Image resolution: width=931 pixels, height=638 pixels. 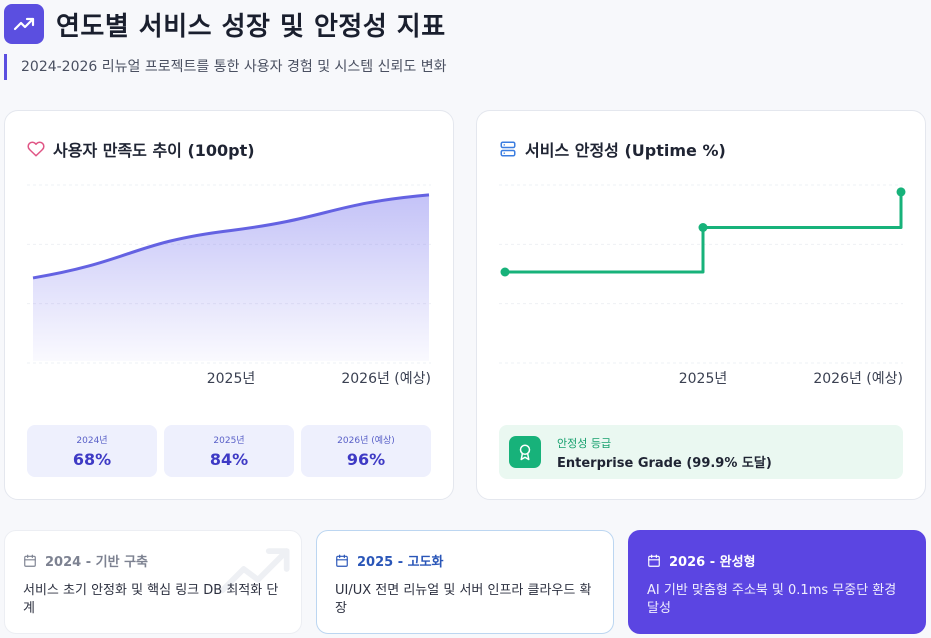 What do you see at coordinates (777, 560) in the screenshot?
I see `phase-title: 2026 - 완성형` at bounding box center [777, 560].